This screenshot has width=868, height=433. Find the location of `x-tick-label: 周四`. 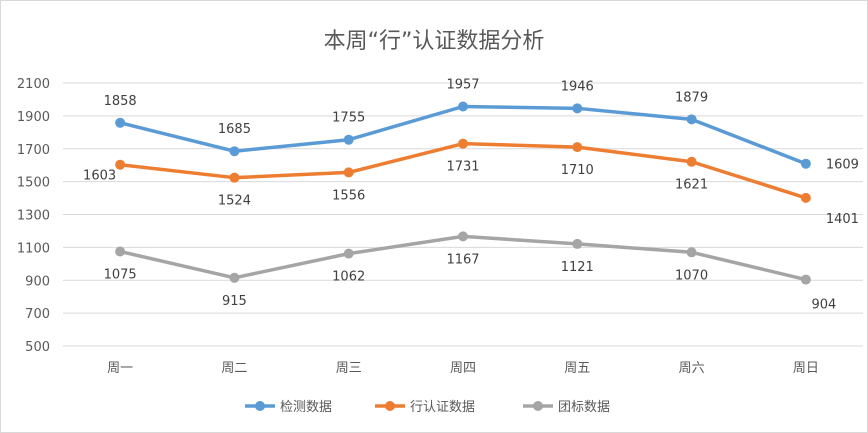

x-tick-label: 周四 is located at coordinates (463, 368).